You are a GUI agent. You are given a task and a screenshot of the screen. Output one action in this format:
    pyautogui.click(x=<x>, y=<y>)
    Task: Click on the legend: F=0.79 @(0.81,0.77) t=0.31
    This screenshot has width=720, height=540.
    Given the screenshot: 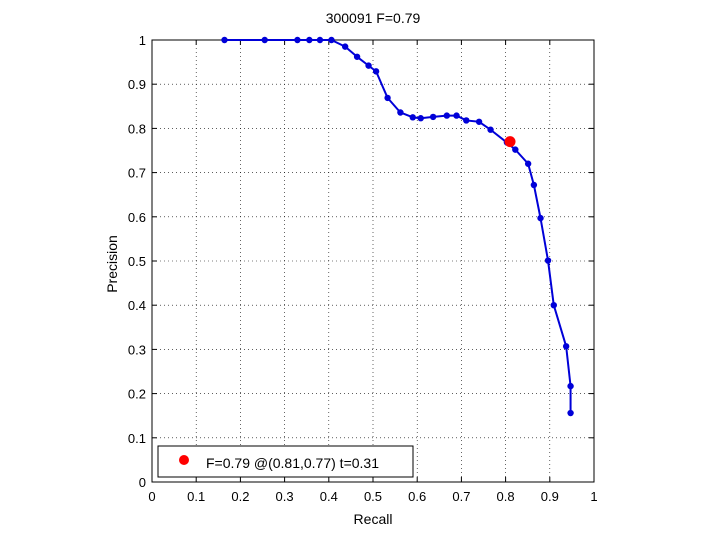 What is the action you would take?
    pyautogui.click(x=285, y=461)
    